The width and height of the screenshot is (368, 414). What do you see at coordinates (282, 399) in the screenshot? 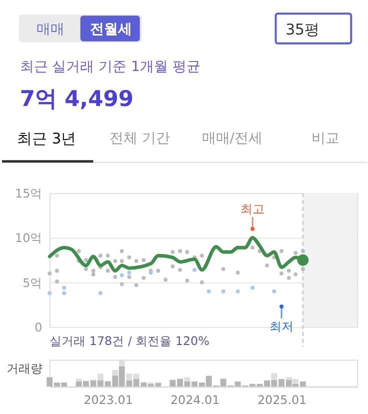
I see `x-tick-label: 2025.01` at bounding box center [282, 399].